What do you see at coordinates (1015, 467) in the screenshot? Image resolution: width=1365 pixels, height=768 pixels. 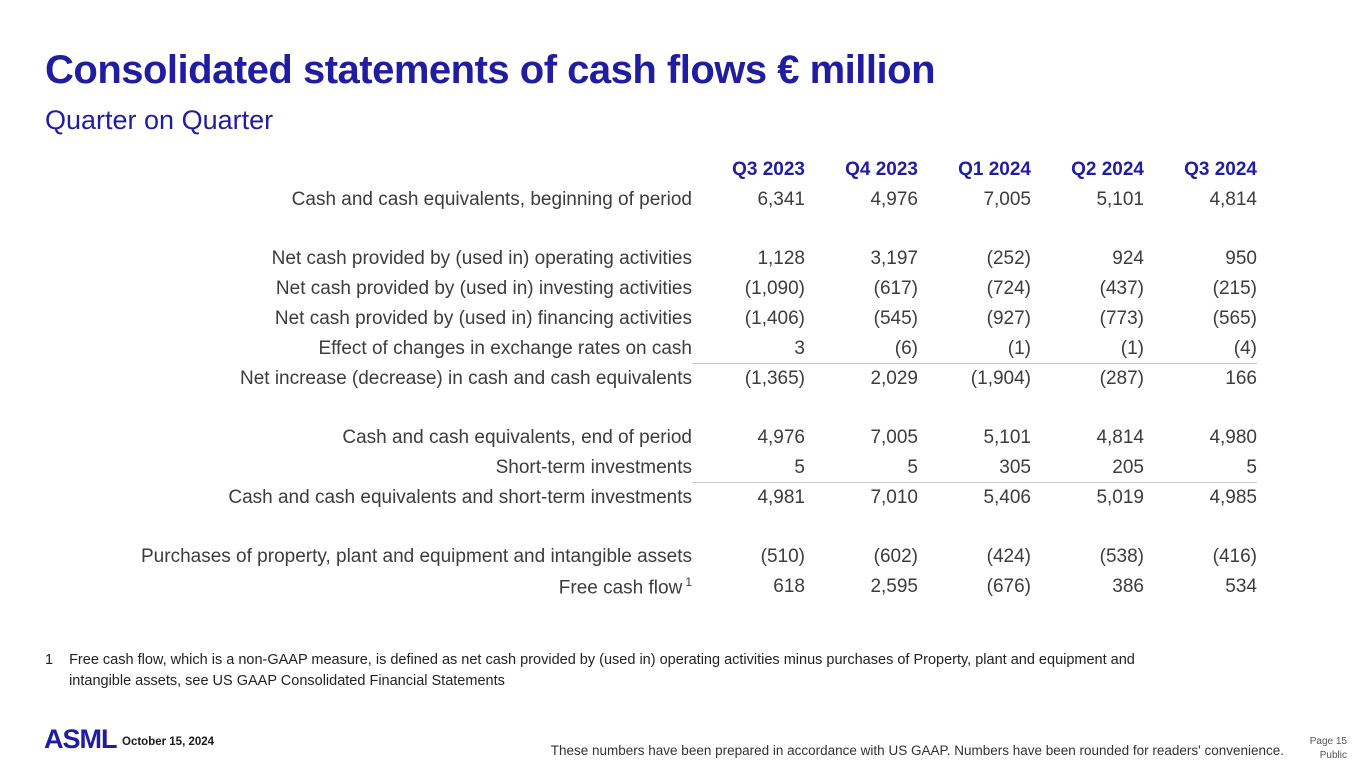 I see `cell-value: 305` at bounding box center [1015, 467].